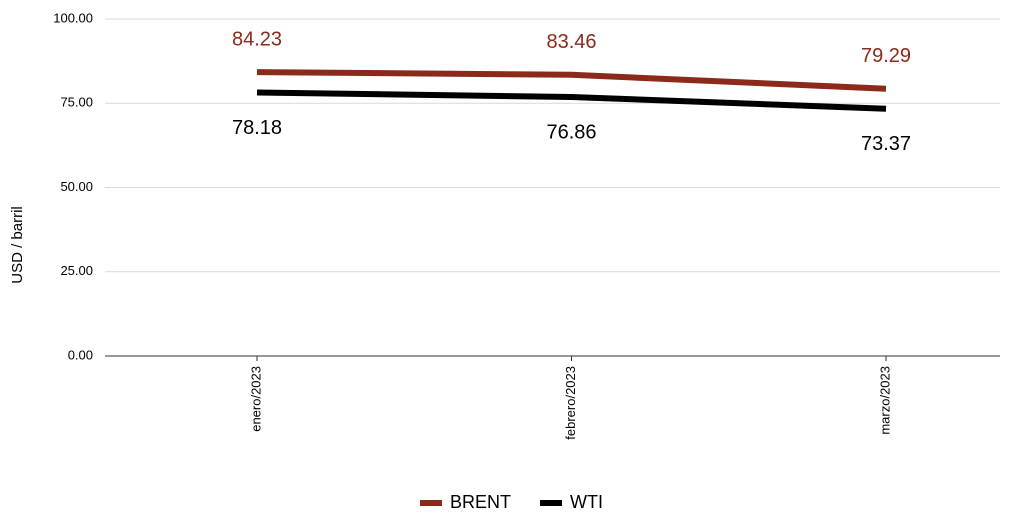 The image size is (1012, 512). I want to click on data-label: 79.29, so click(886, 56).